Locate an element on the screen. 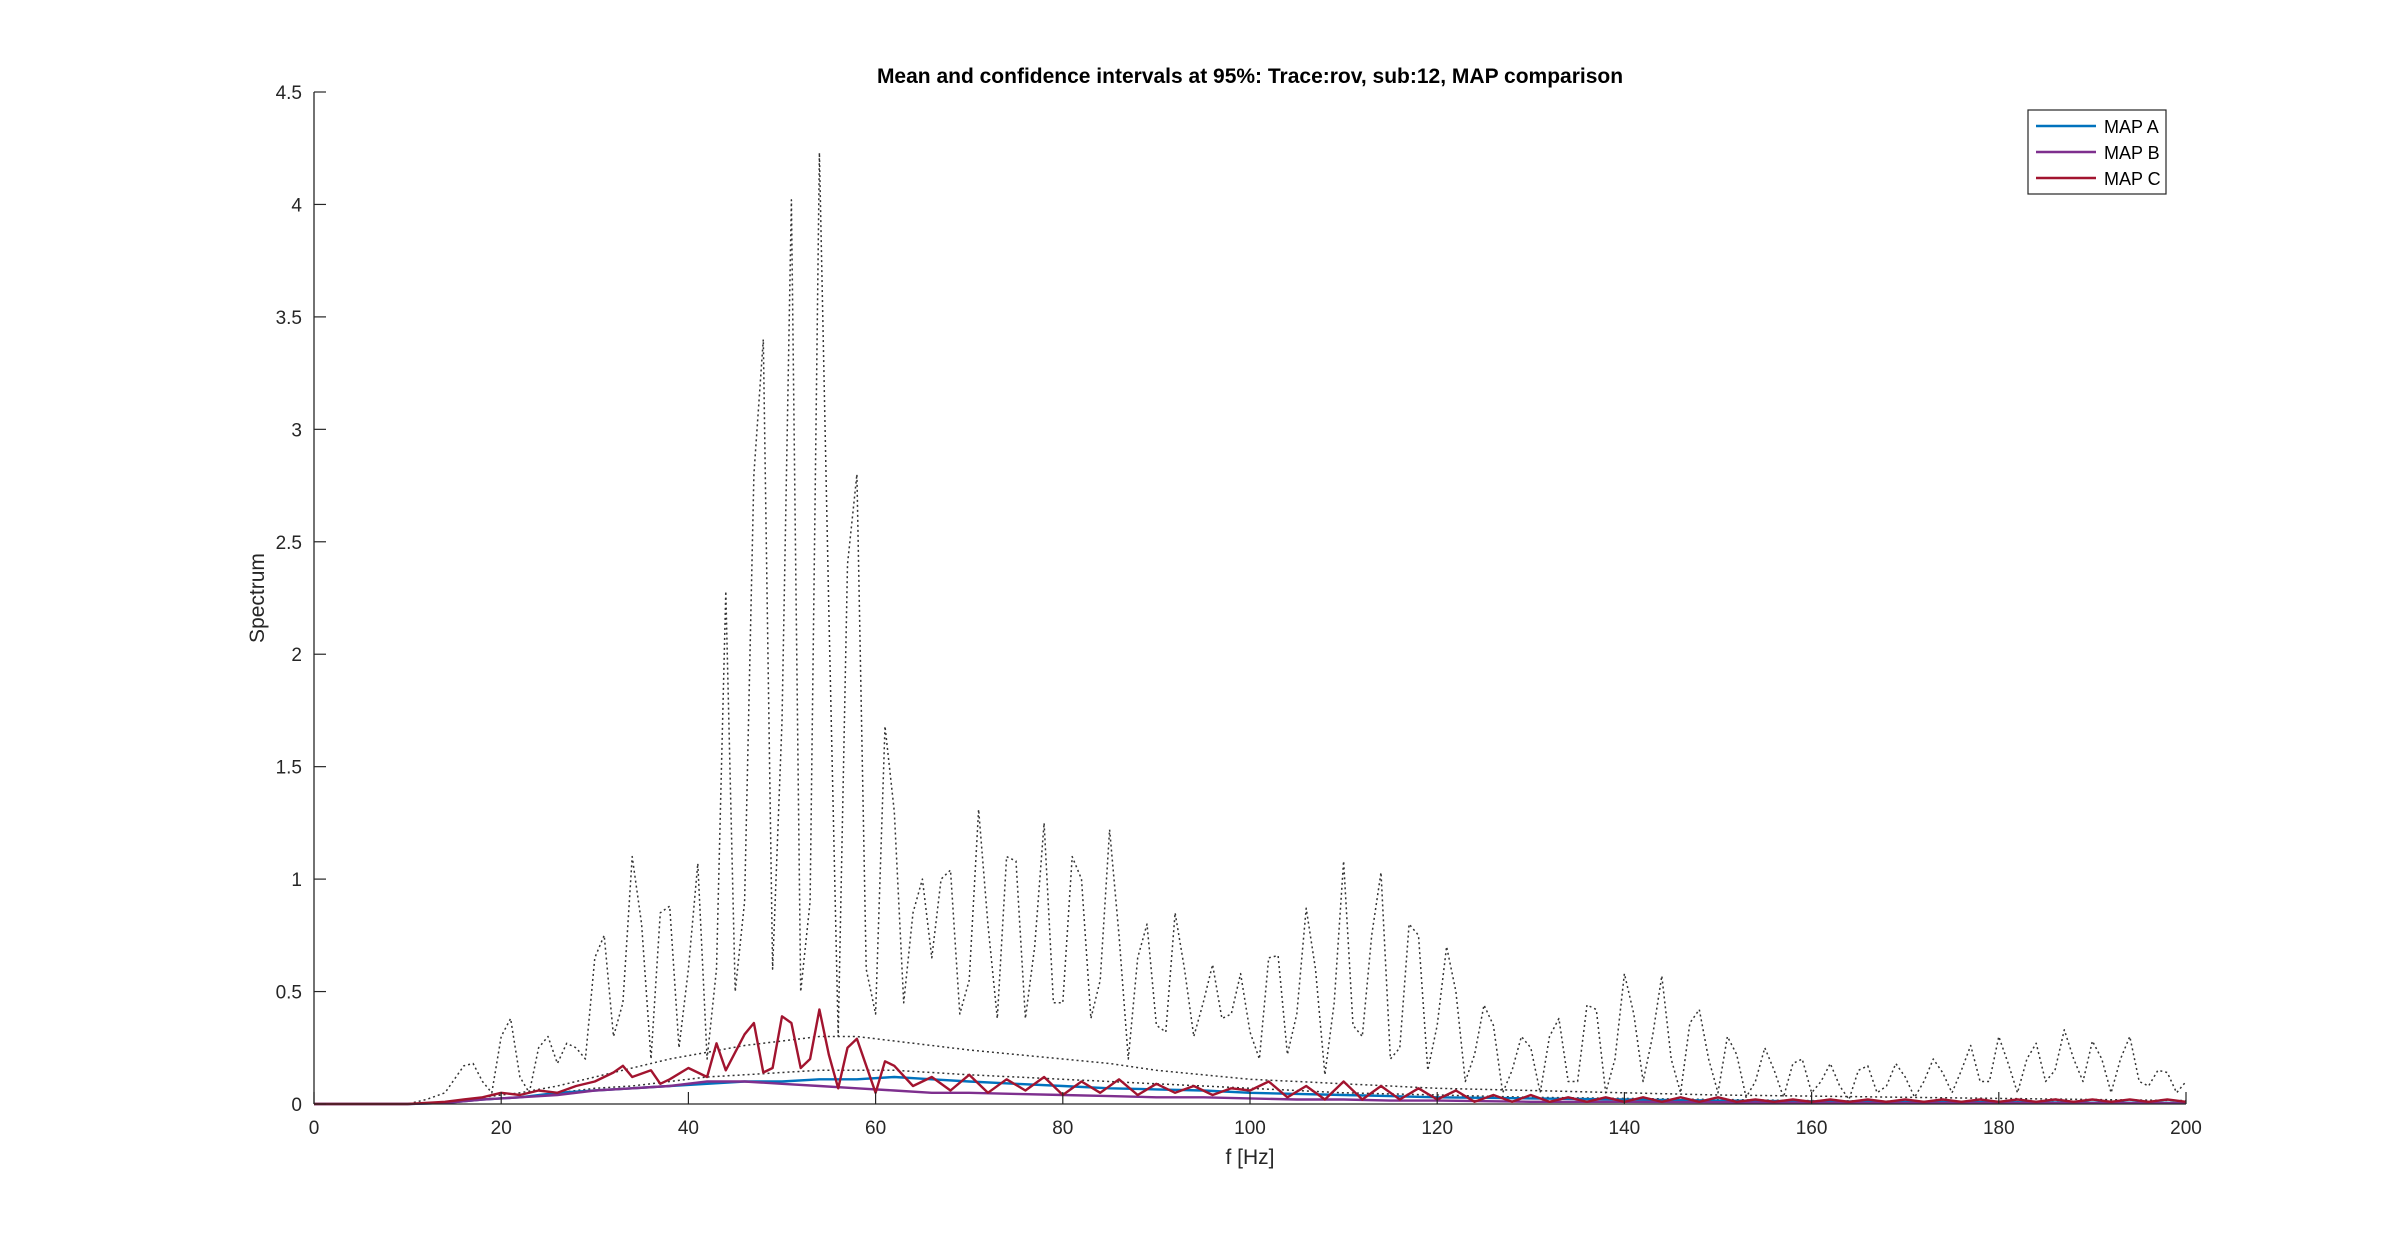  x-tick-label: 80 is located at coordinates (1062, 1128).